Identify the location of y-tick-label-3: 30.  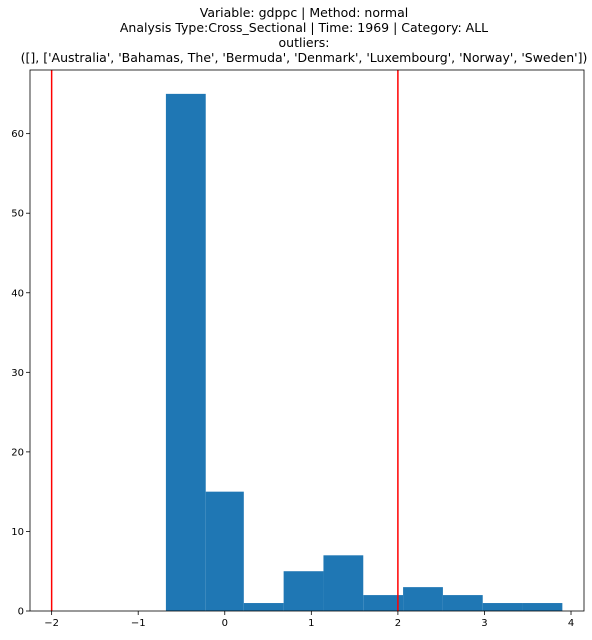
(17, 373).